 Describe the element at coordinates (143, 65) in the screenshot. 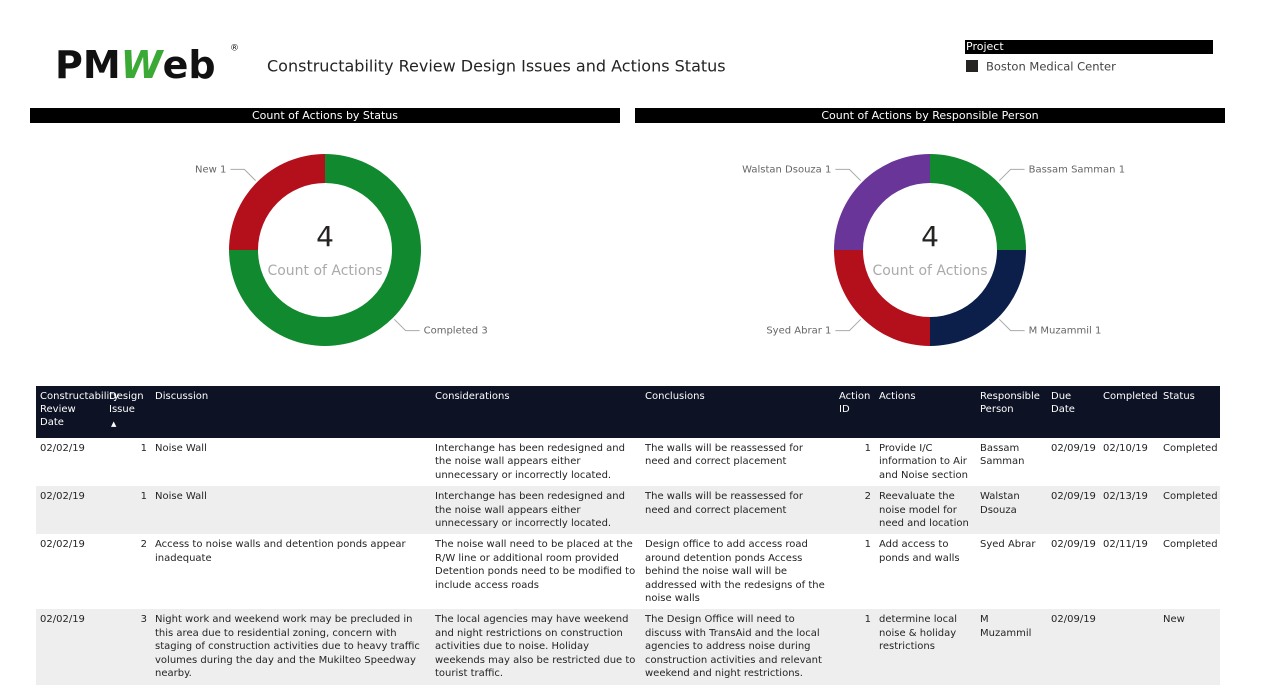

I see `logo-mark: W` at that location.